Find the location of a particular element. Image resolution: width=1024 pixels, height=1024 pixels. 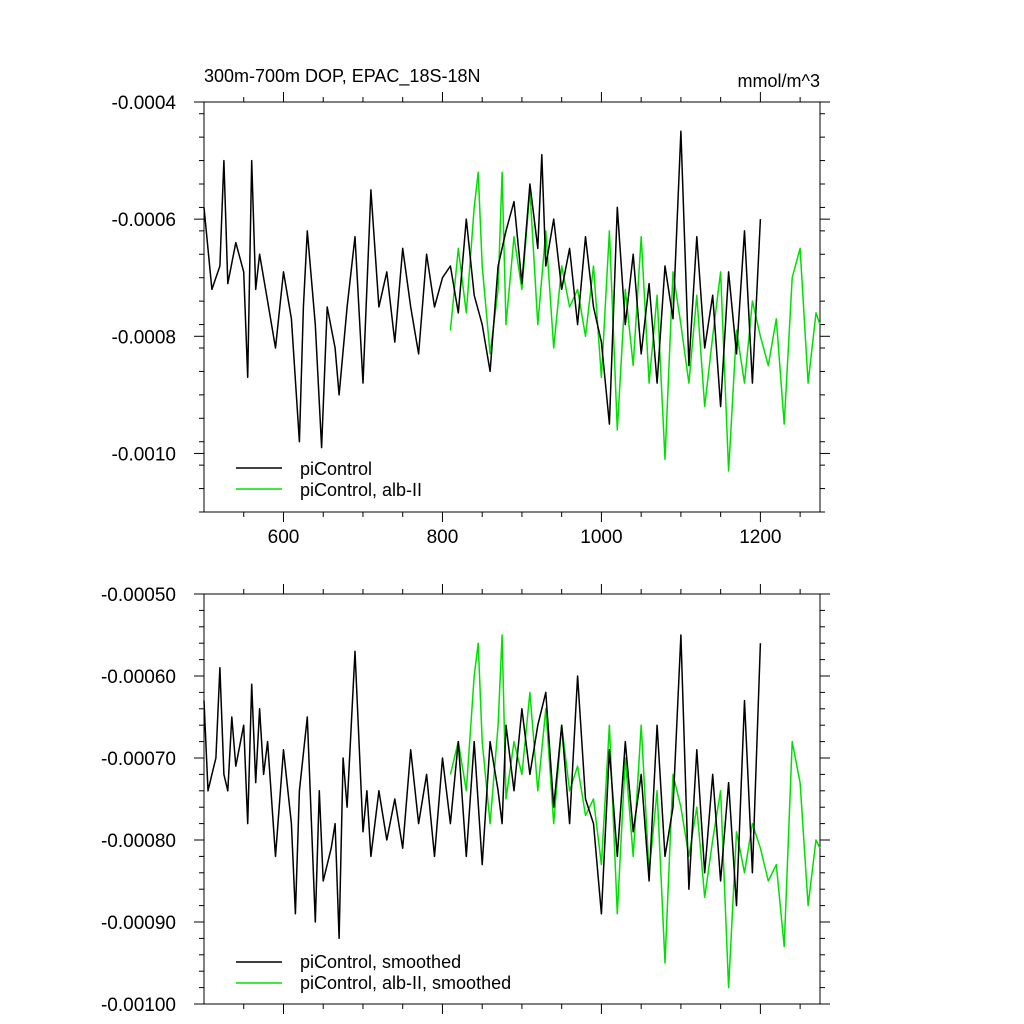

y-tick-label: -0.00080 is located at coordinates (138, 841).